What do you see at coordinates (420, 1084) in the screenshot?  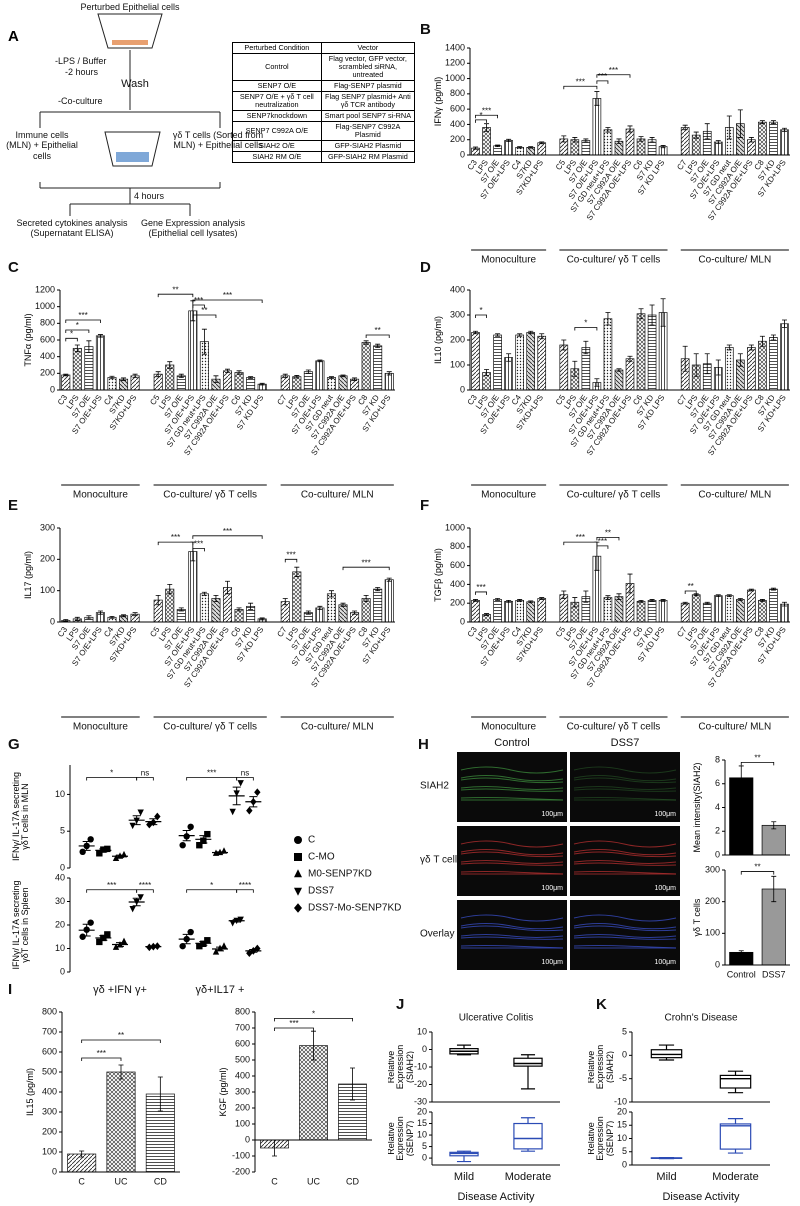 I see `y-tick-label: -20` at bounding box center [420, 1084].